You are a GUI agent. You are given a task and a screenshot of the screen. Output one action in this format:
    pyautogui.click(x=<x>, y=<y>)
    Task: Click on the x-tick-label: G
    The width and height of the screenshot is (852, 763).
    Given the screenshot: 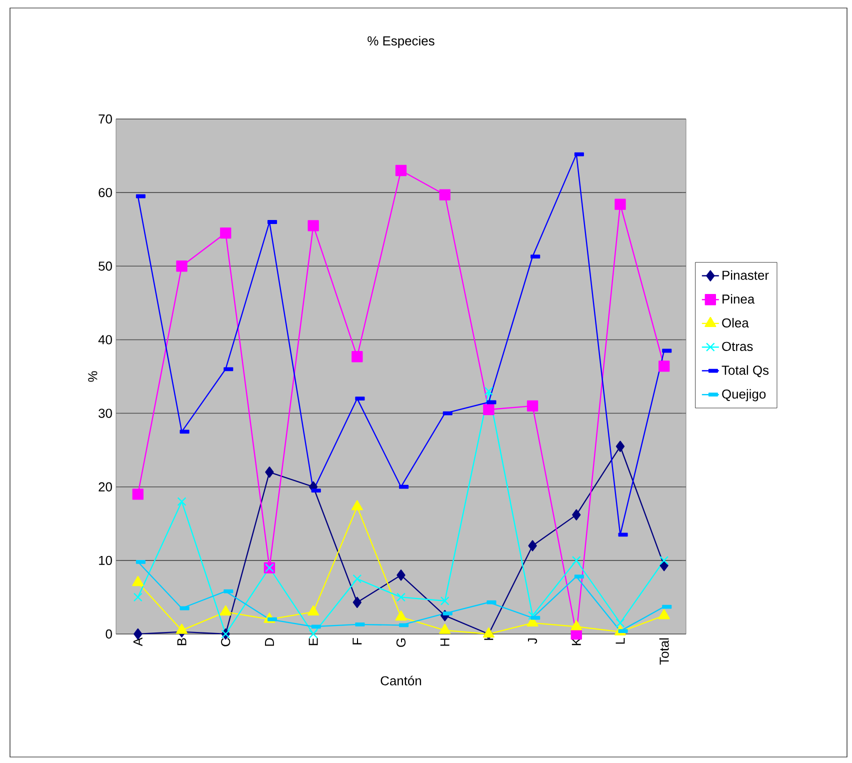 What is the action you would take?
    pyautogui.click(x=401, y=642)
    